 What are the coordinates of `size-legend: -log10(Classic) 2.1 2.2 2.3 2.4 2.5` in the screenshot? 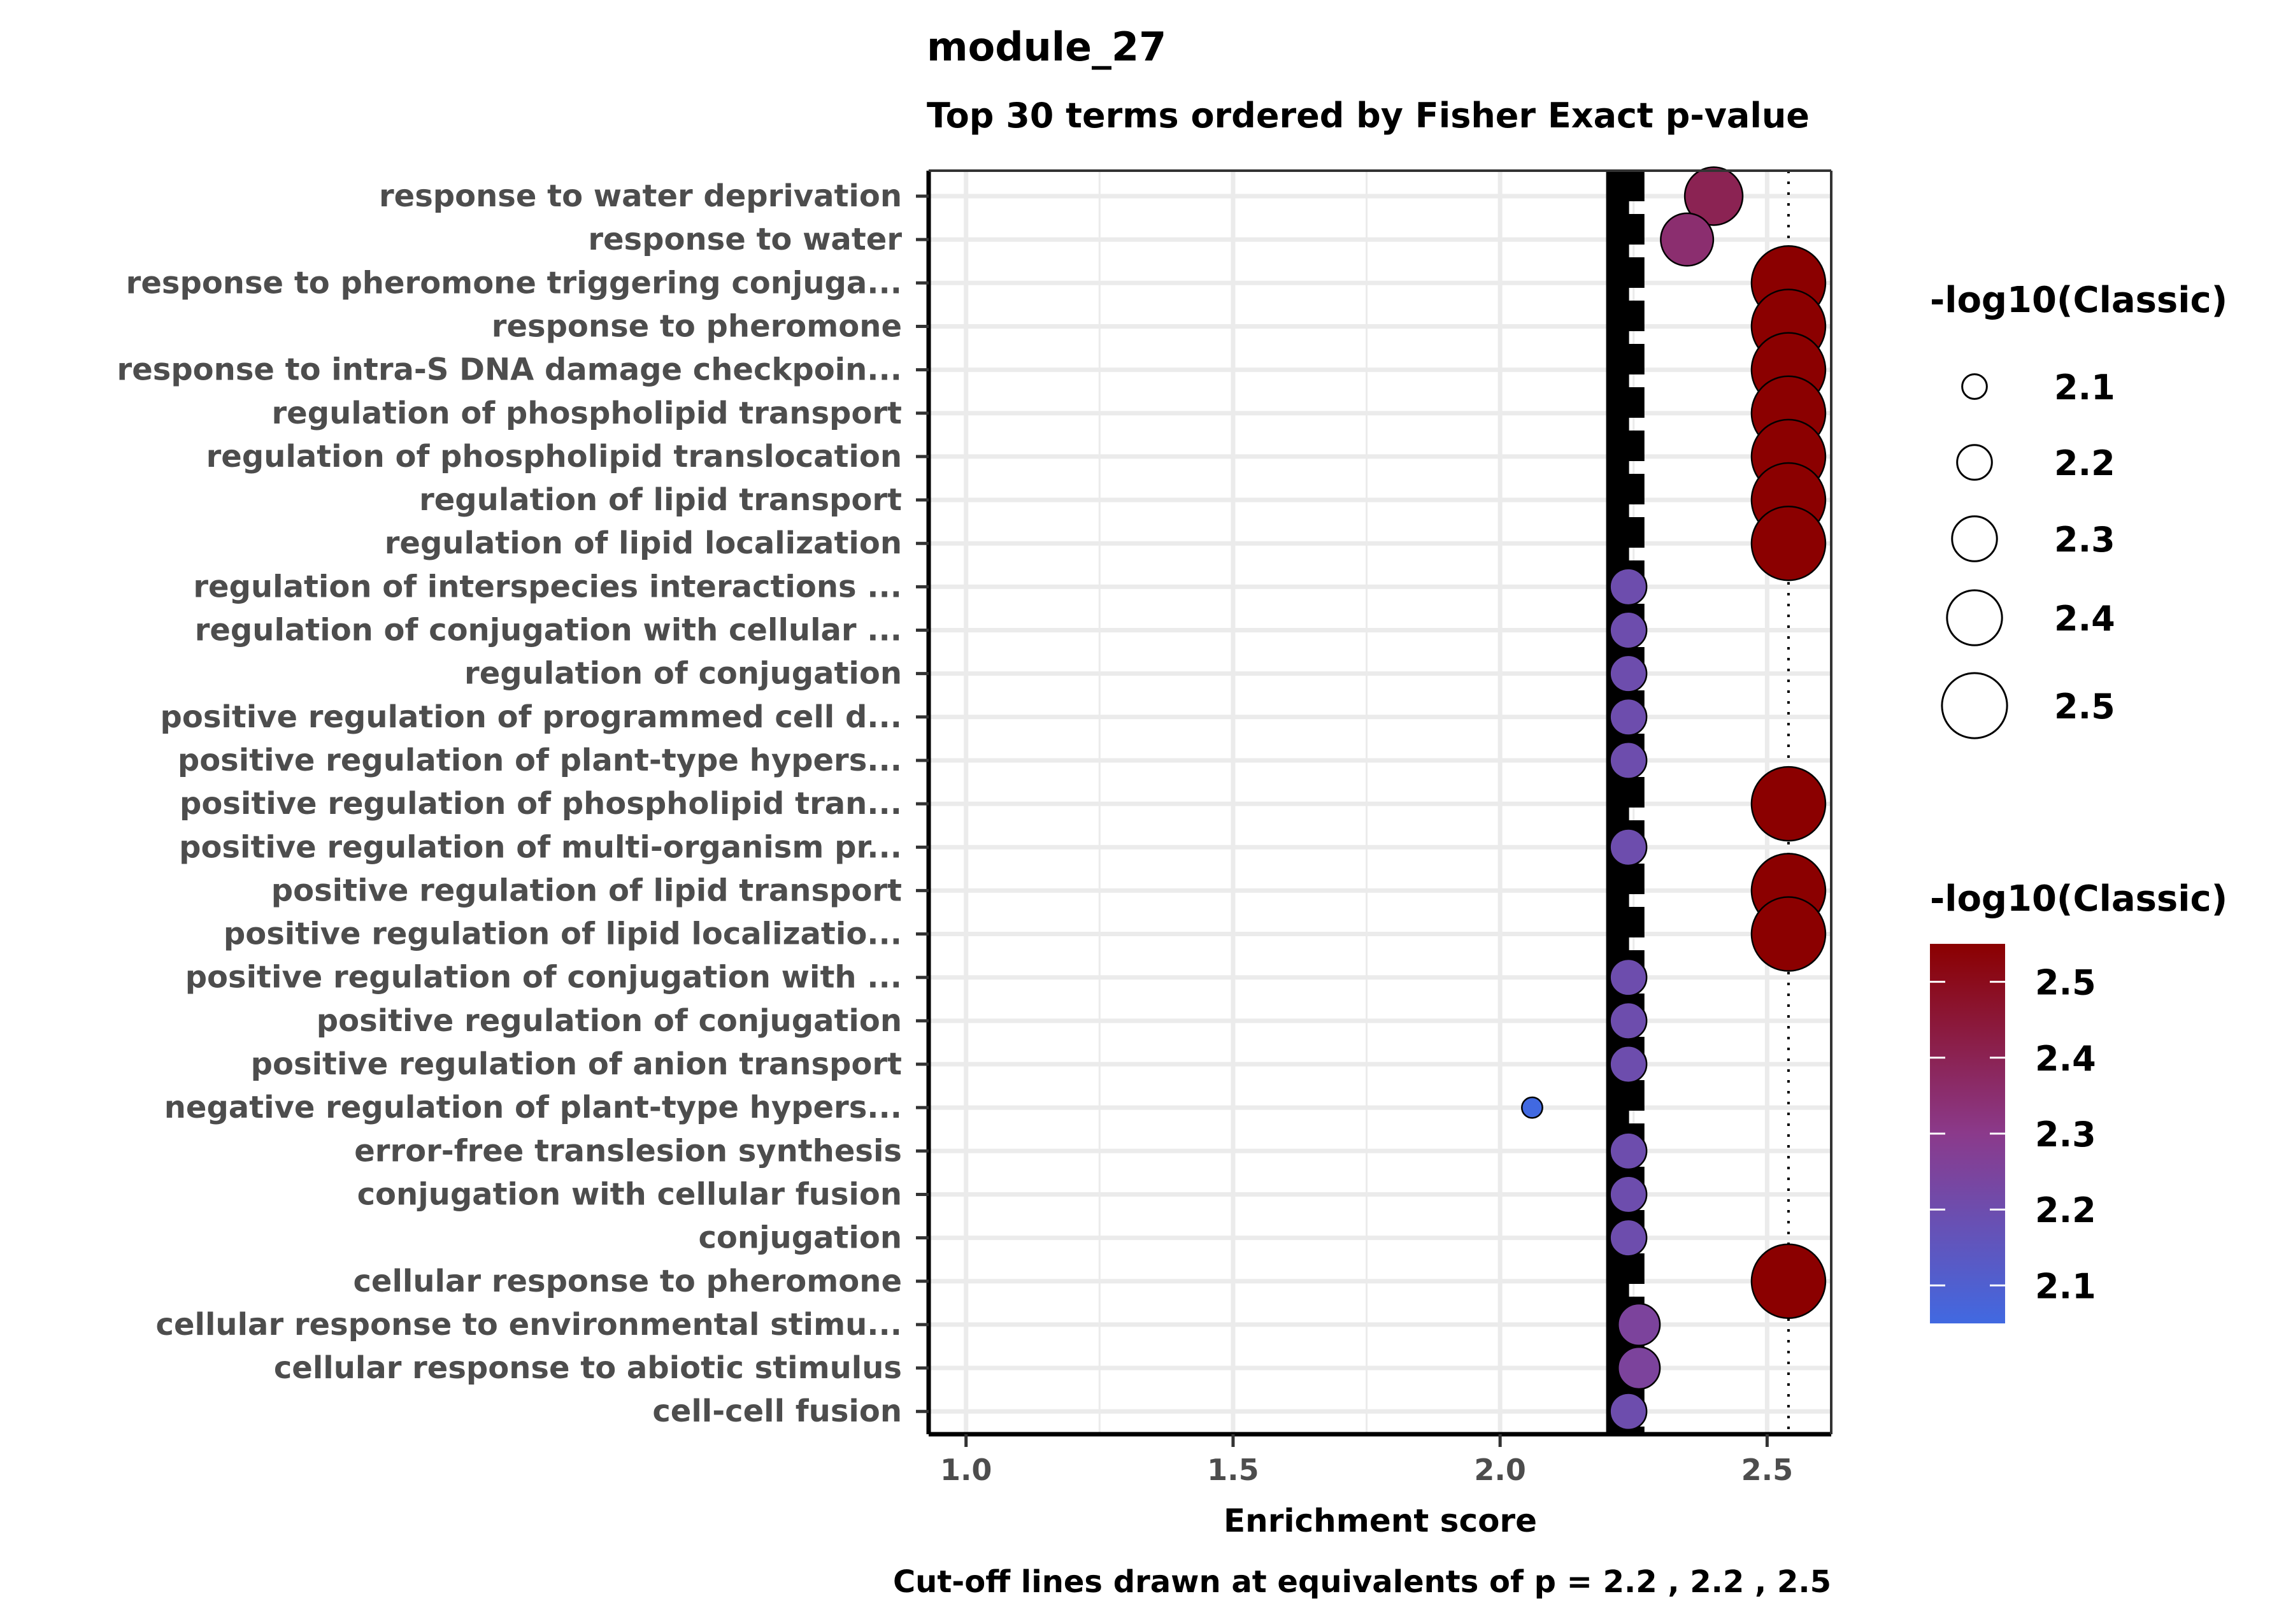 It's located at (2078, 509).